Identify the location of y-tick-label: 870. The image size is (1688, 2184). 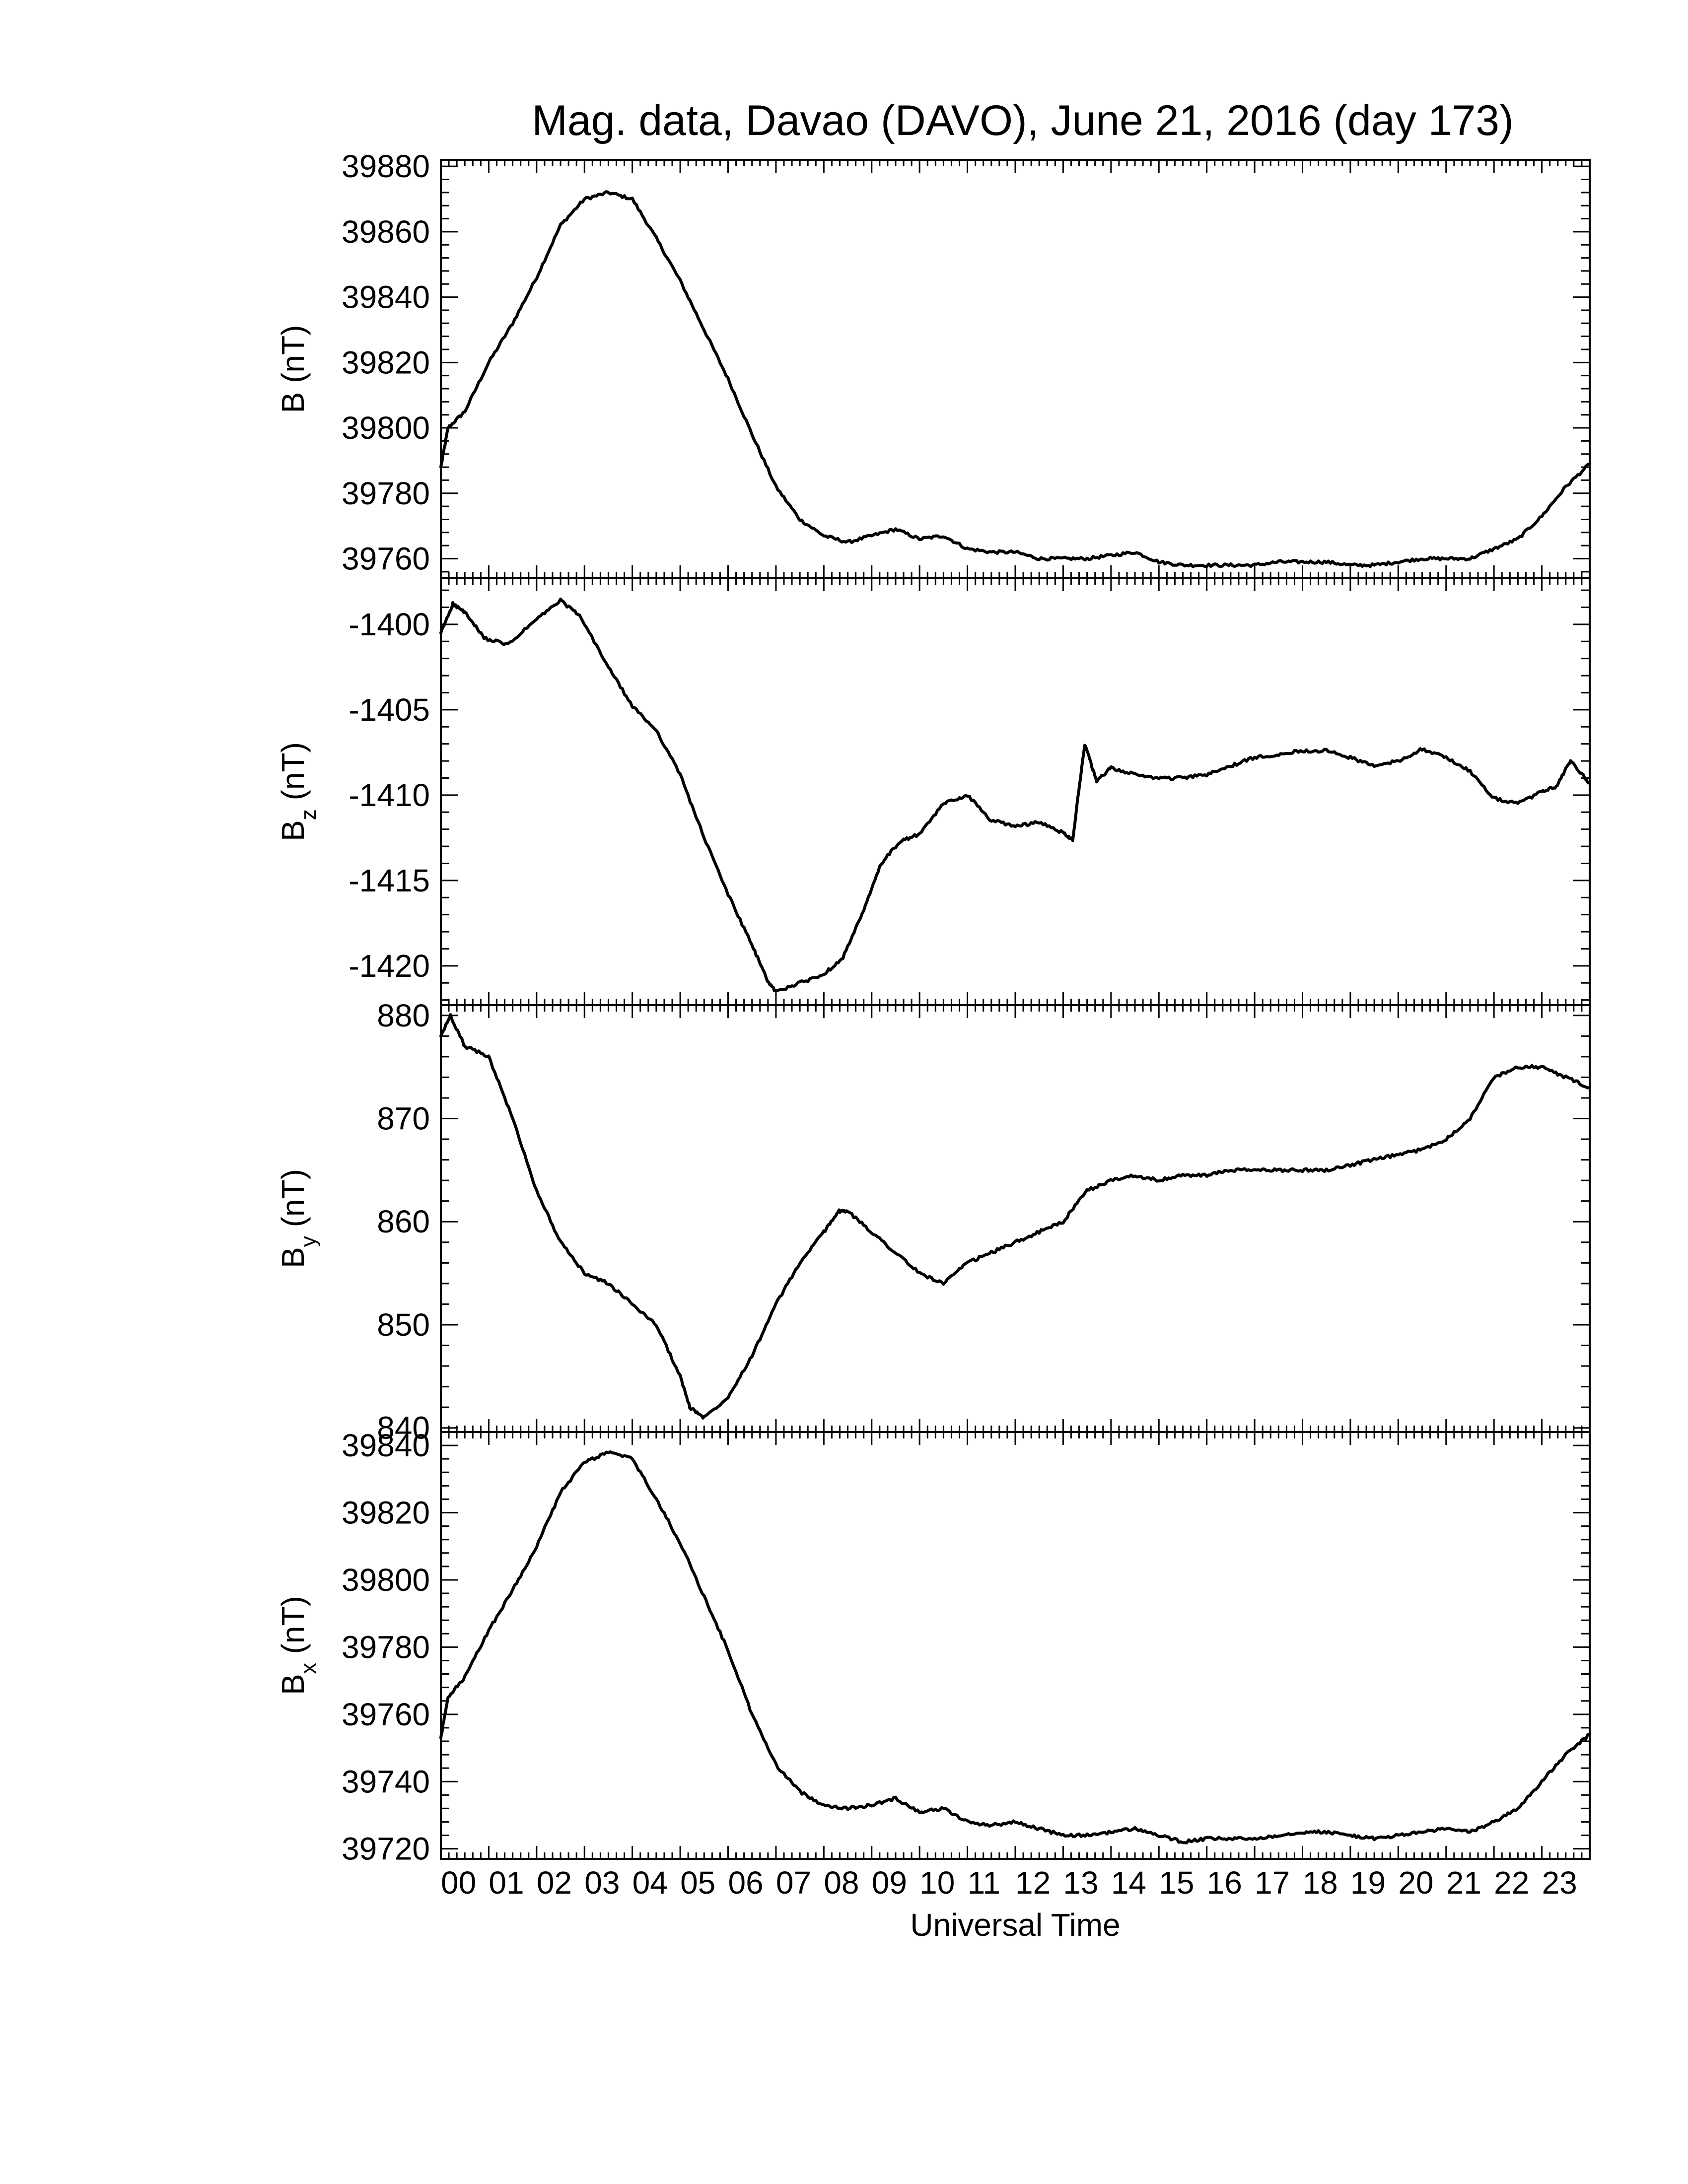
(403, 1119).